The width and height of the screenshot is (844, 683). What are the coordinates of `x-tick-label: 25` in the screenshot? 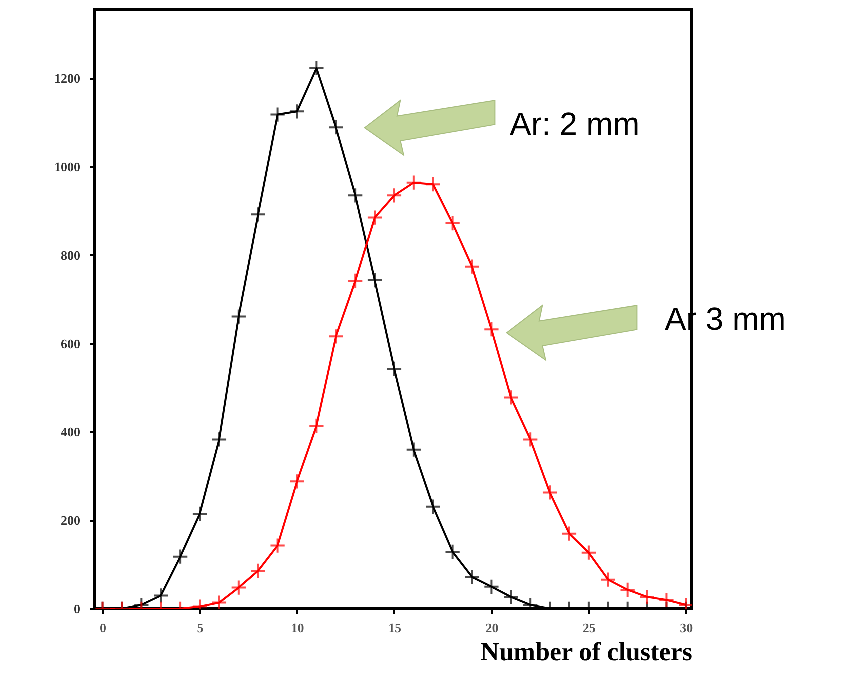 It's located at (589, 628).